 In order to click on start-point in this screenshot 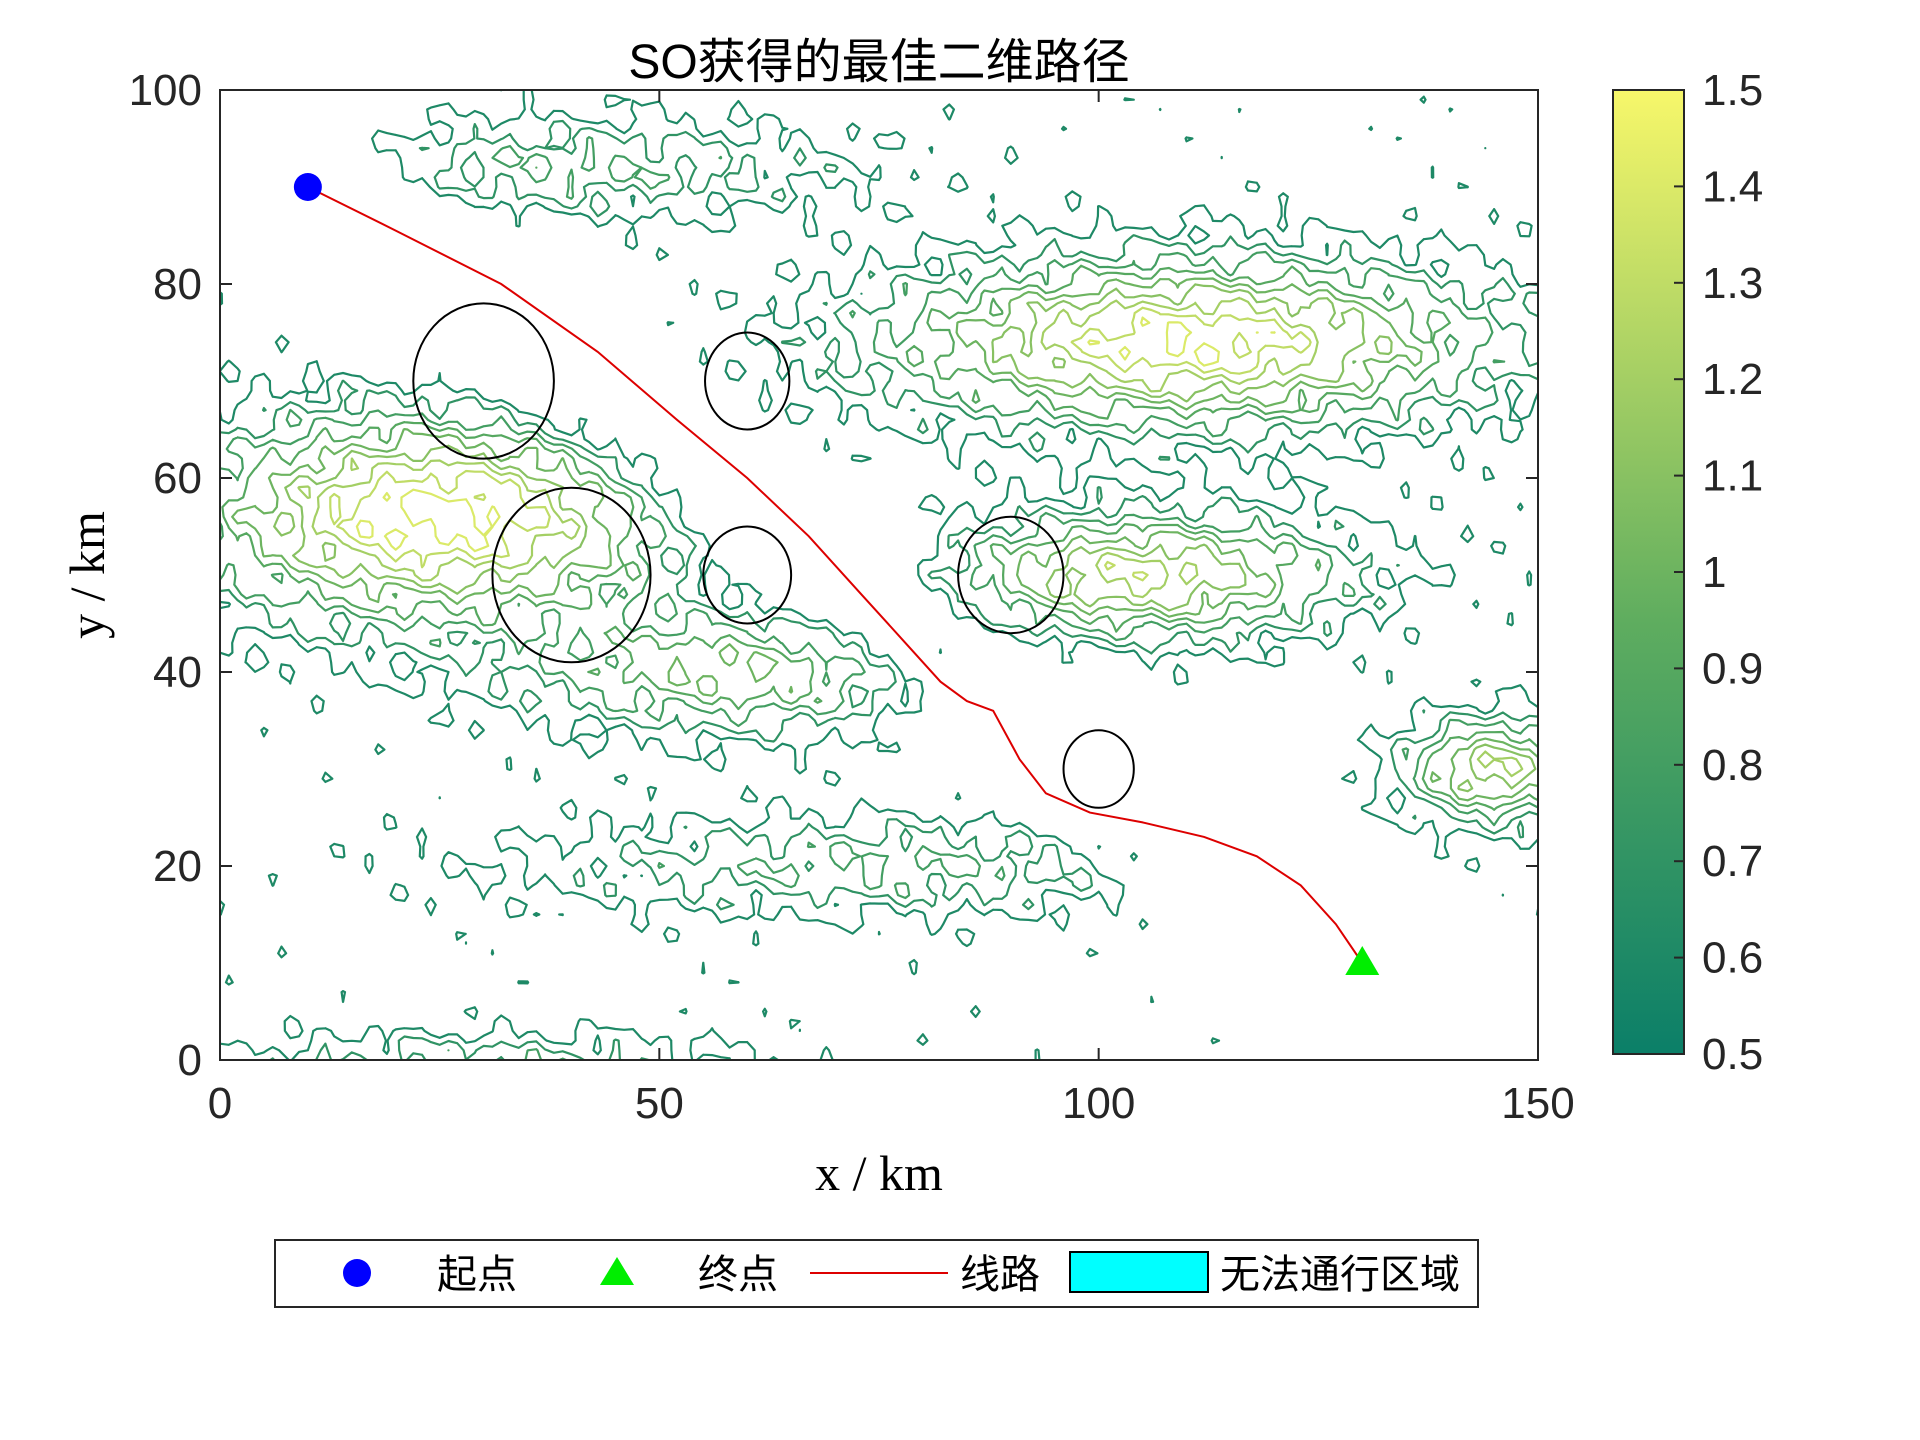, I will do `click(307, 187)`.